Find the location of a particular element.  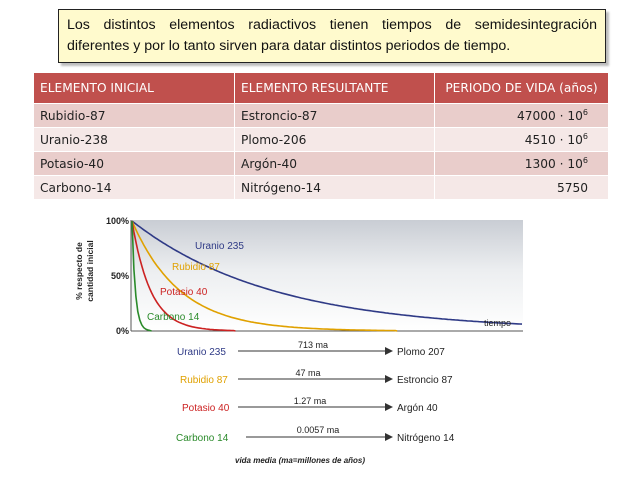

periodo-value: 4510 · 10 is located at coordinates (553, 140).